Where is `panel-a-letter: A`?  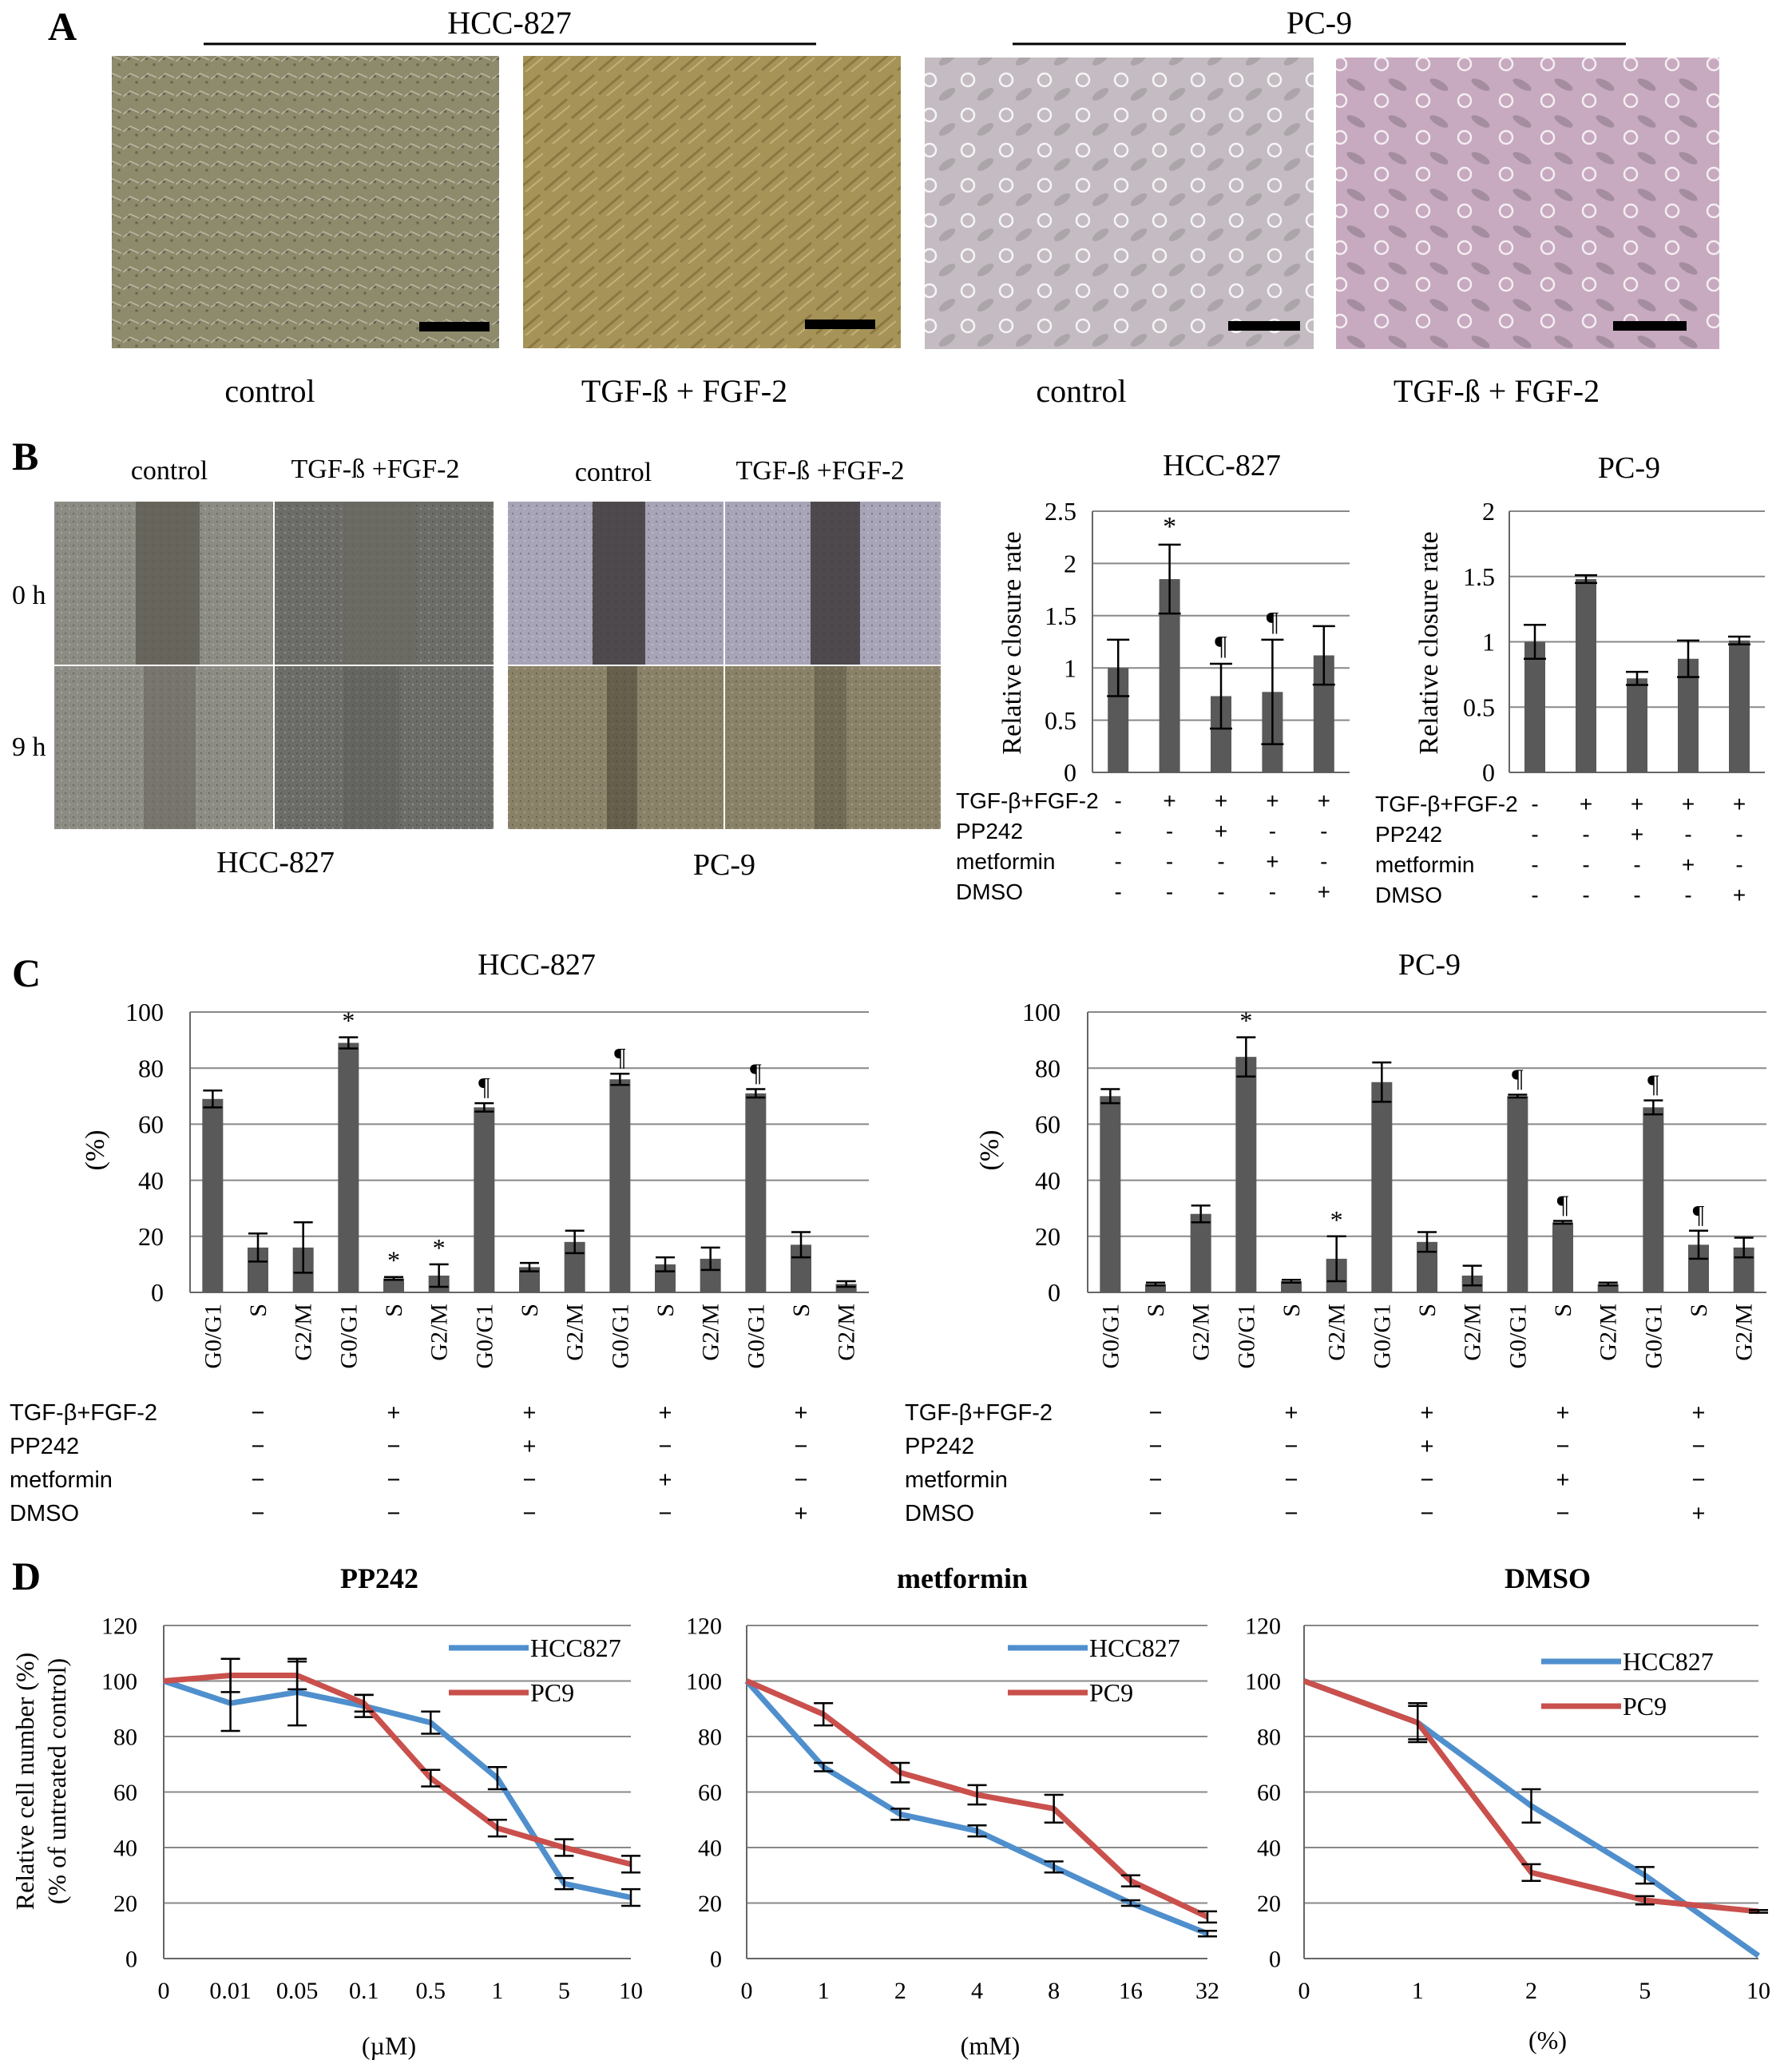 panel-a-letter: A is located at coordinates (62, 27).